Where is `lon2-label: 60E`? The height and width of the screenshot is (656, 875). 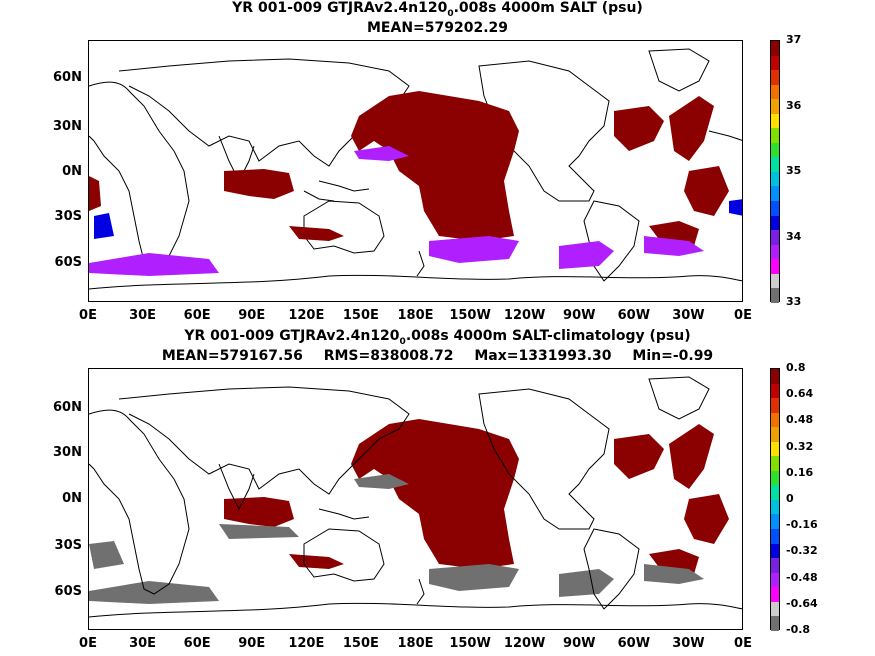 lon2-label: 60E is located at coordinates (197, 643).